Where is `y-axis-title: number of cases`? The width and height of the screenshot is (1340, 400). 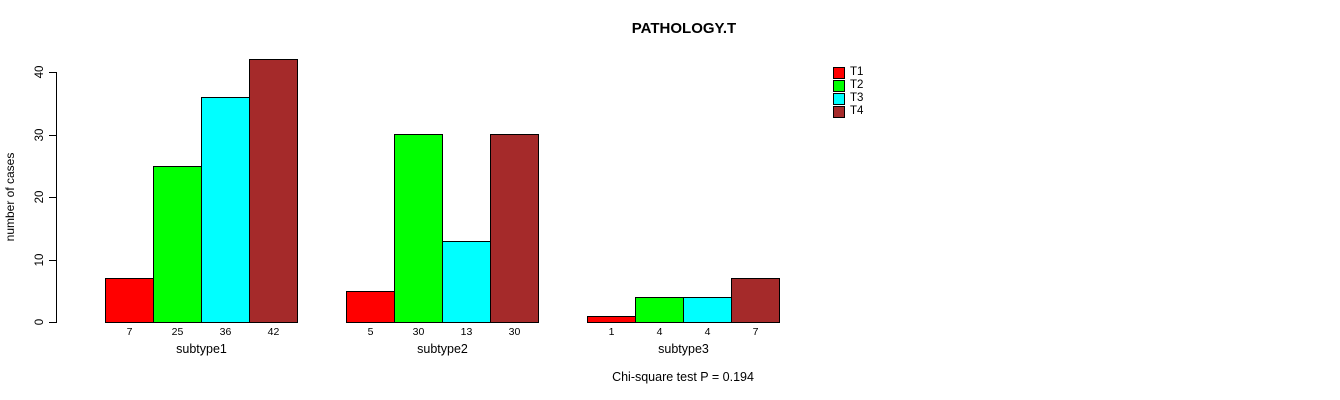
y-axis-title: number of cases is located at coordinates (10, 197).